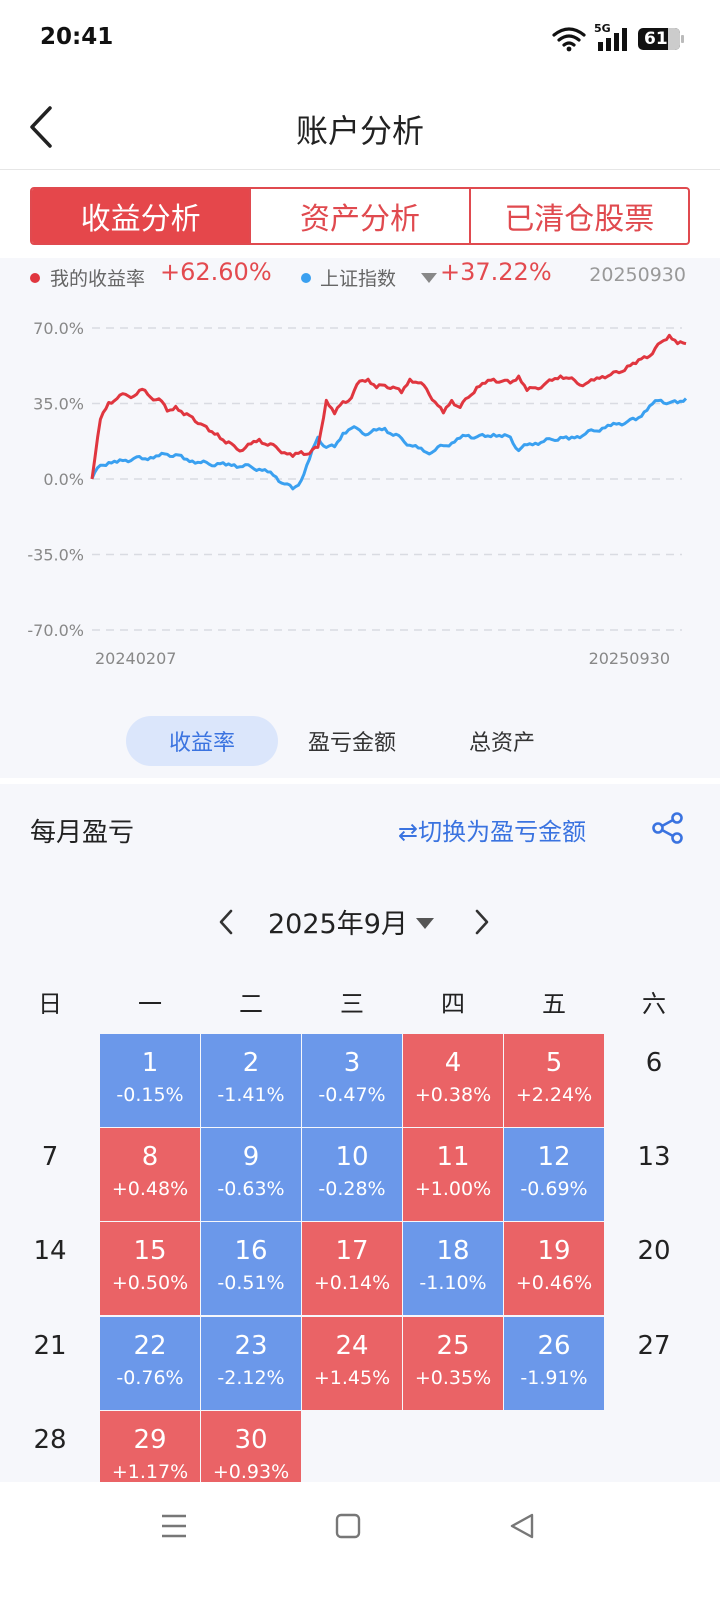 The height and width of the screenshot is (1604, 720). Describe the element at coordinates (44, 127) in the screenshot. I see `back-chevron-icon` at that location.